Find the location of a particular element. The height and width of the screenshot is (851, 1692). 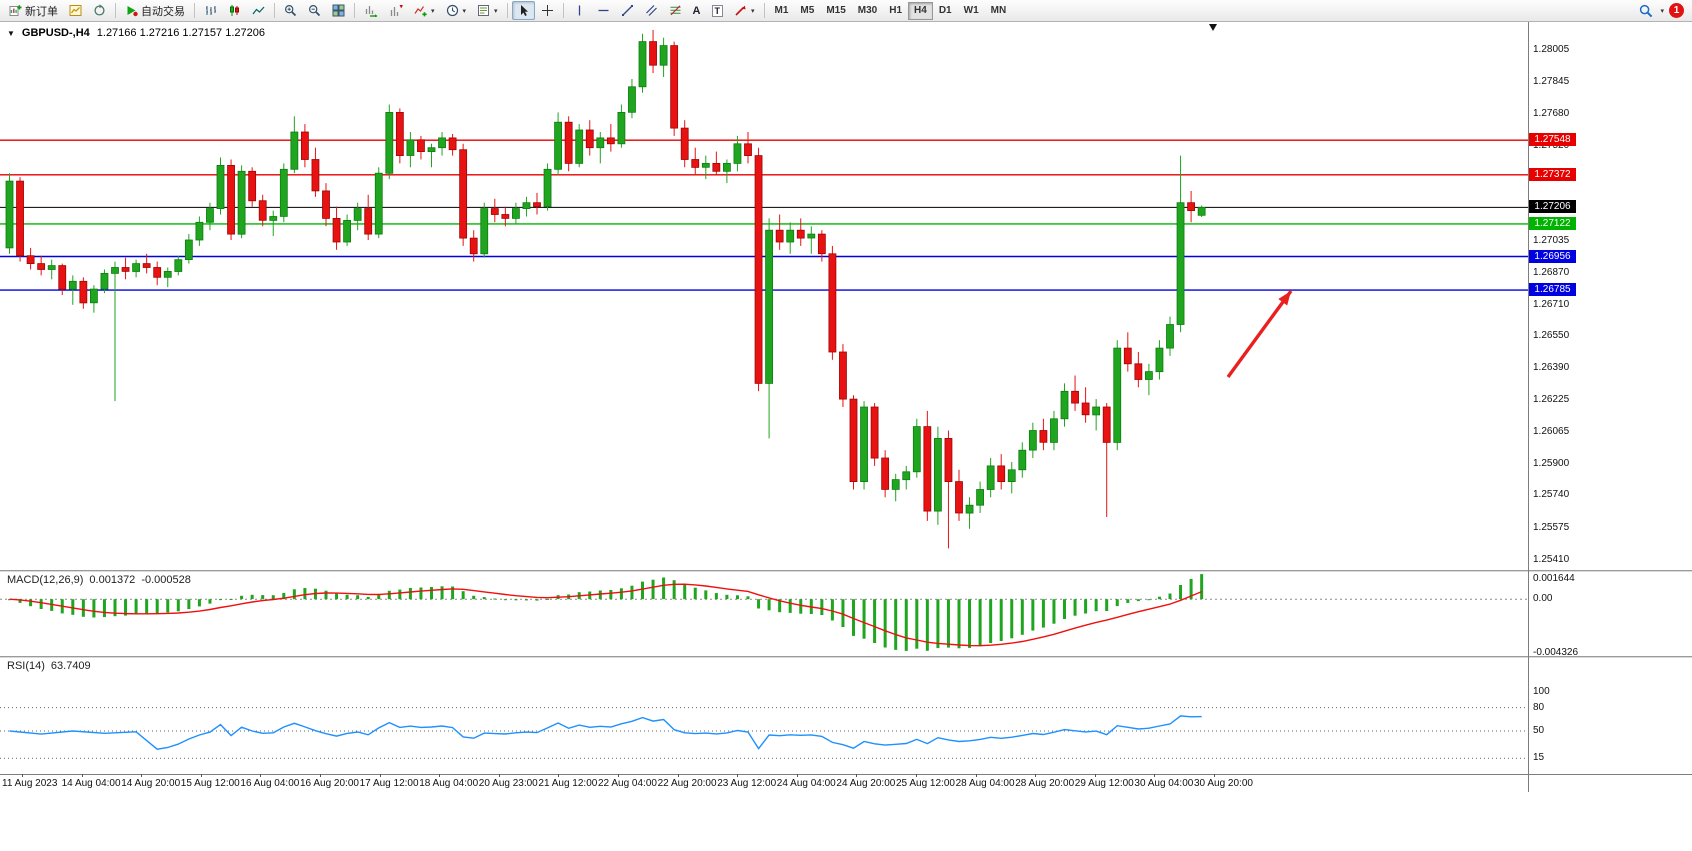

cursor-tool-button is located at coordinates (523, 10).